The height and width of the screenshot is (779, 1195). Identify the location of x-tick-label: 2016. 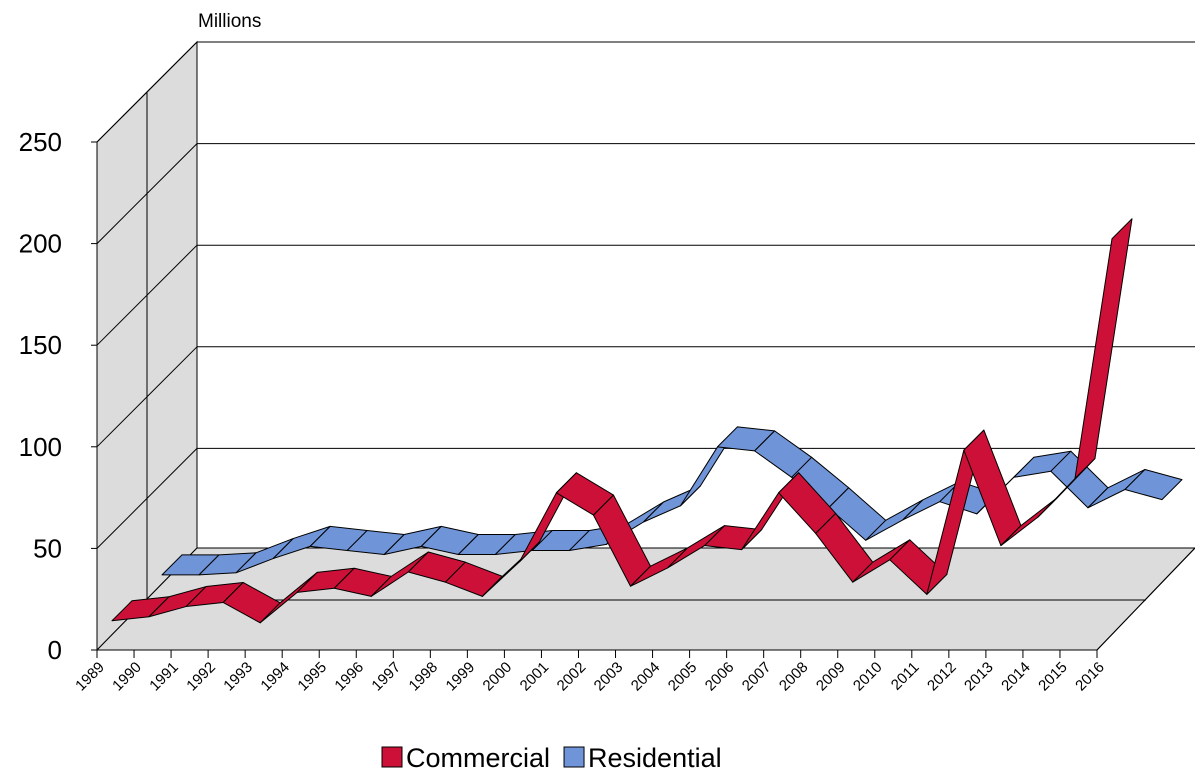
(1090, 677).